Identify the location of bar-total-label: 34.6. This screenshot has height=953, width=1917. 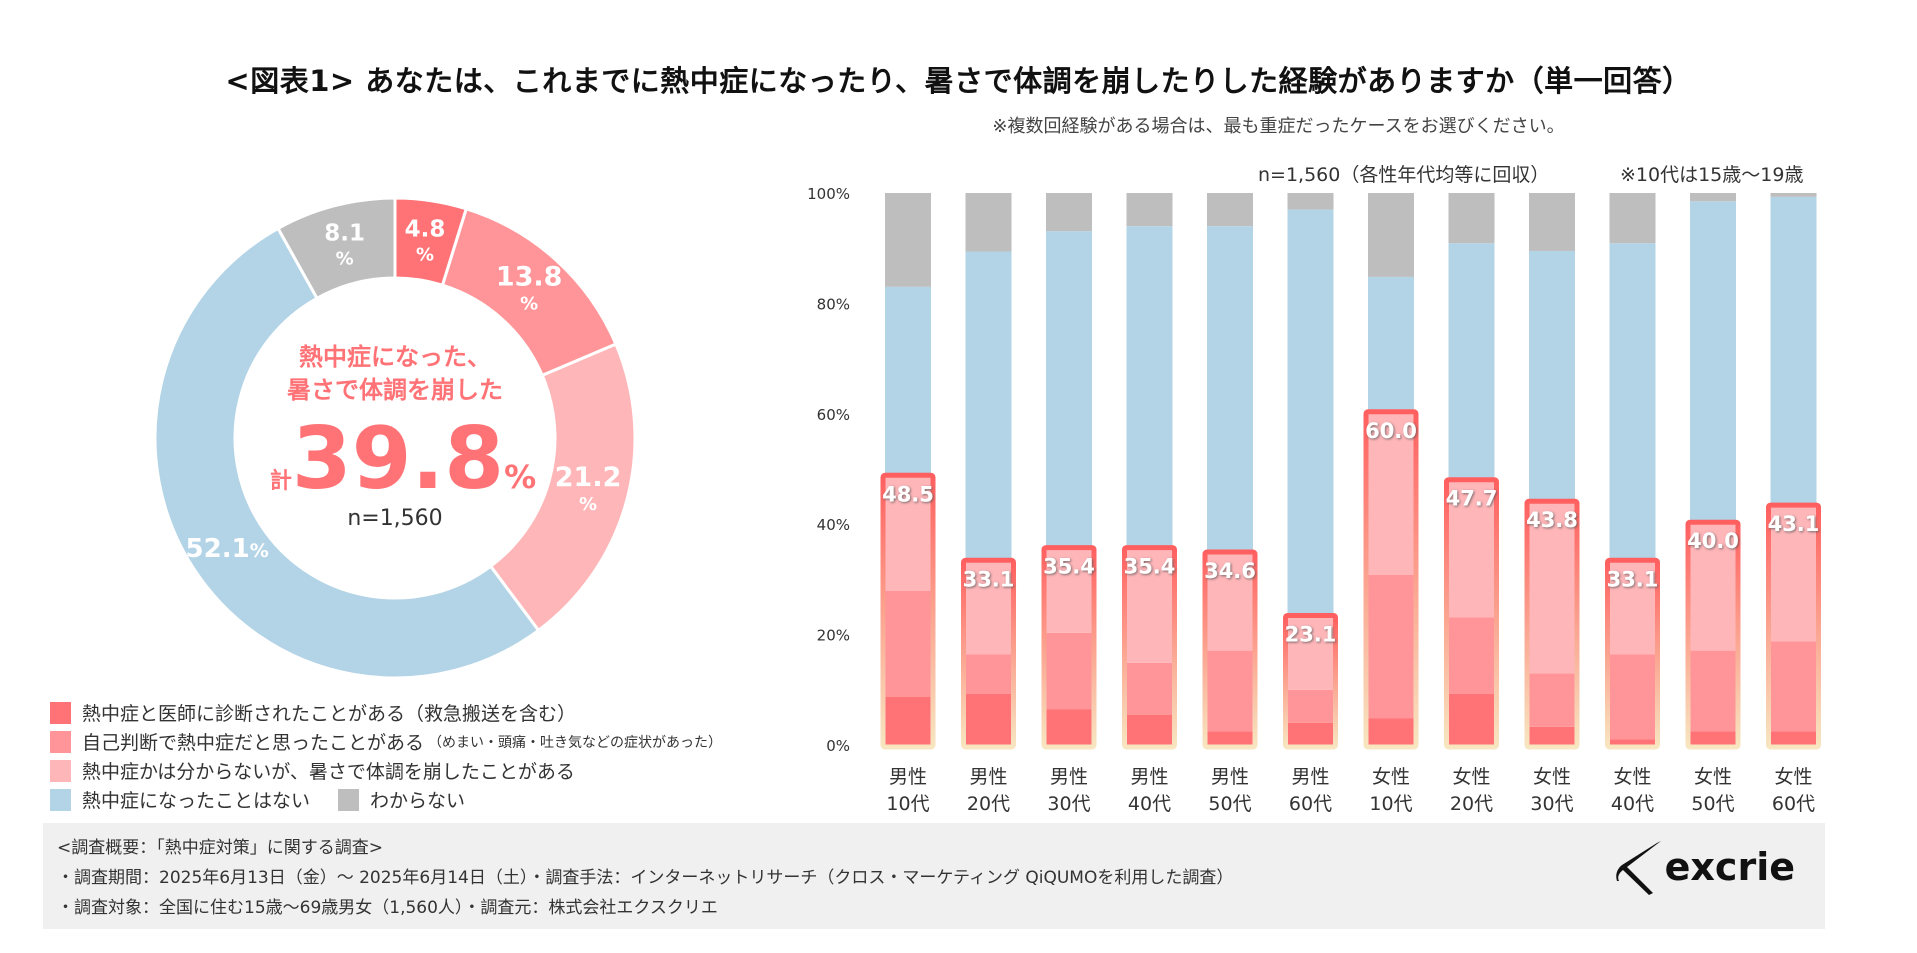
(1230, 571).